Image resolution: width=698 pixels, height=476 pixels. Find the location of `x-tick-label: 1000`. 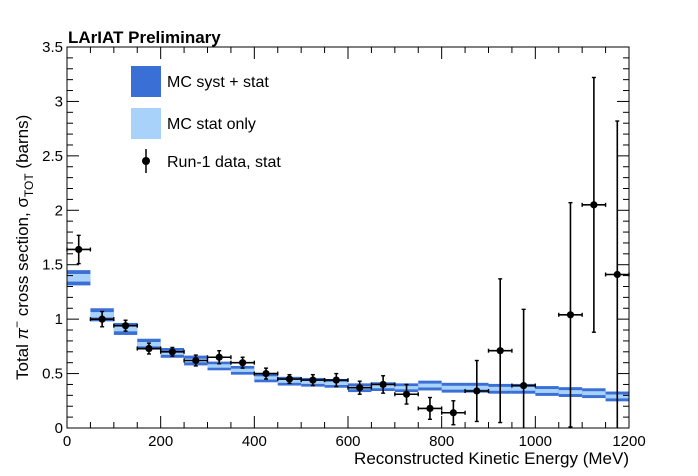

x-tick-label: 1000 is located at coordinates (535, 441).